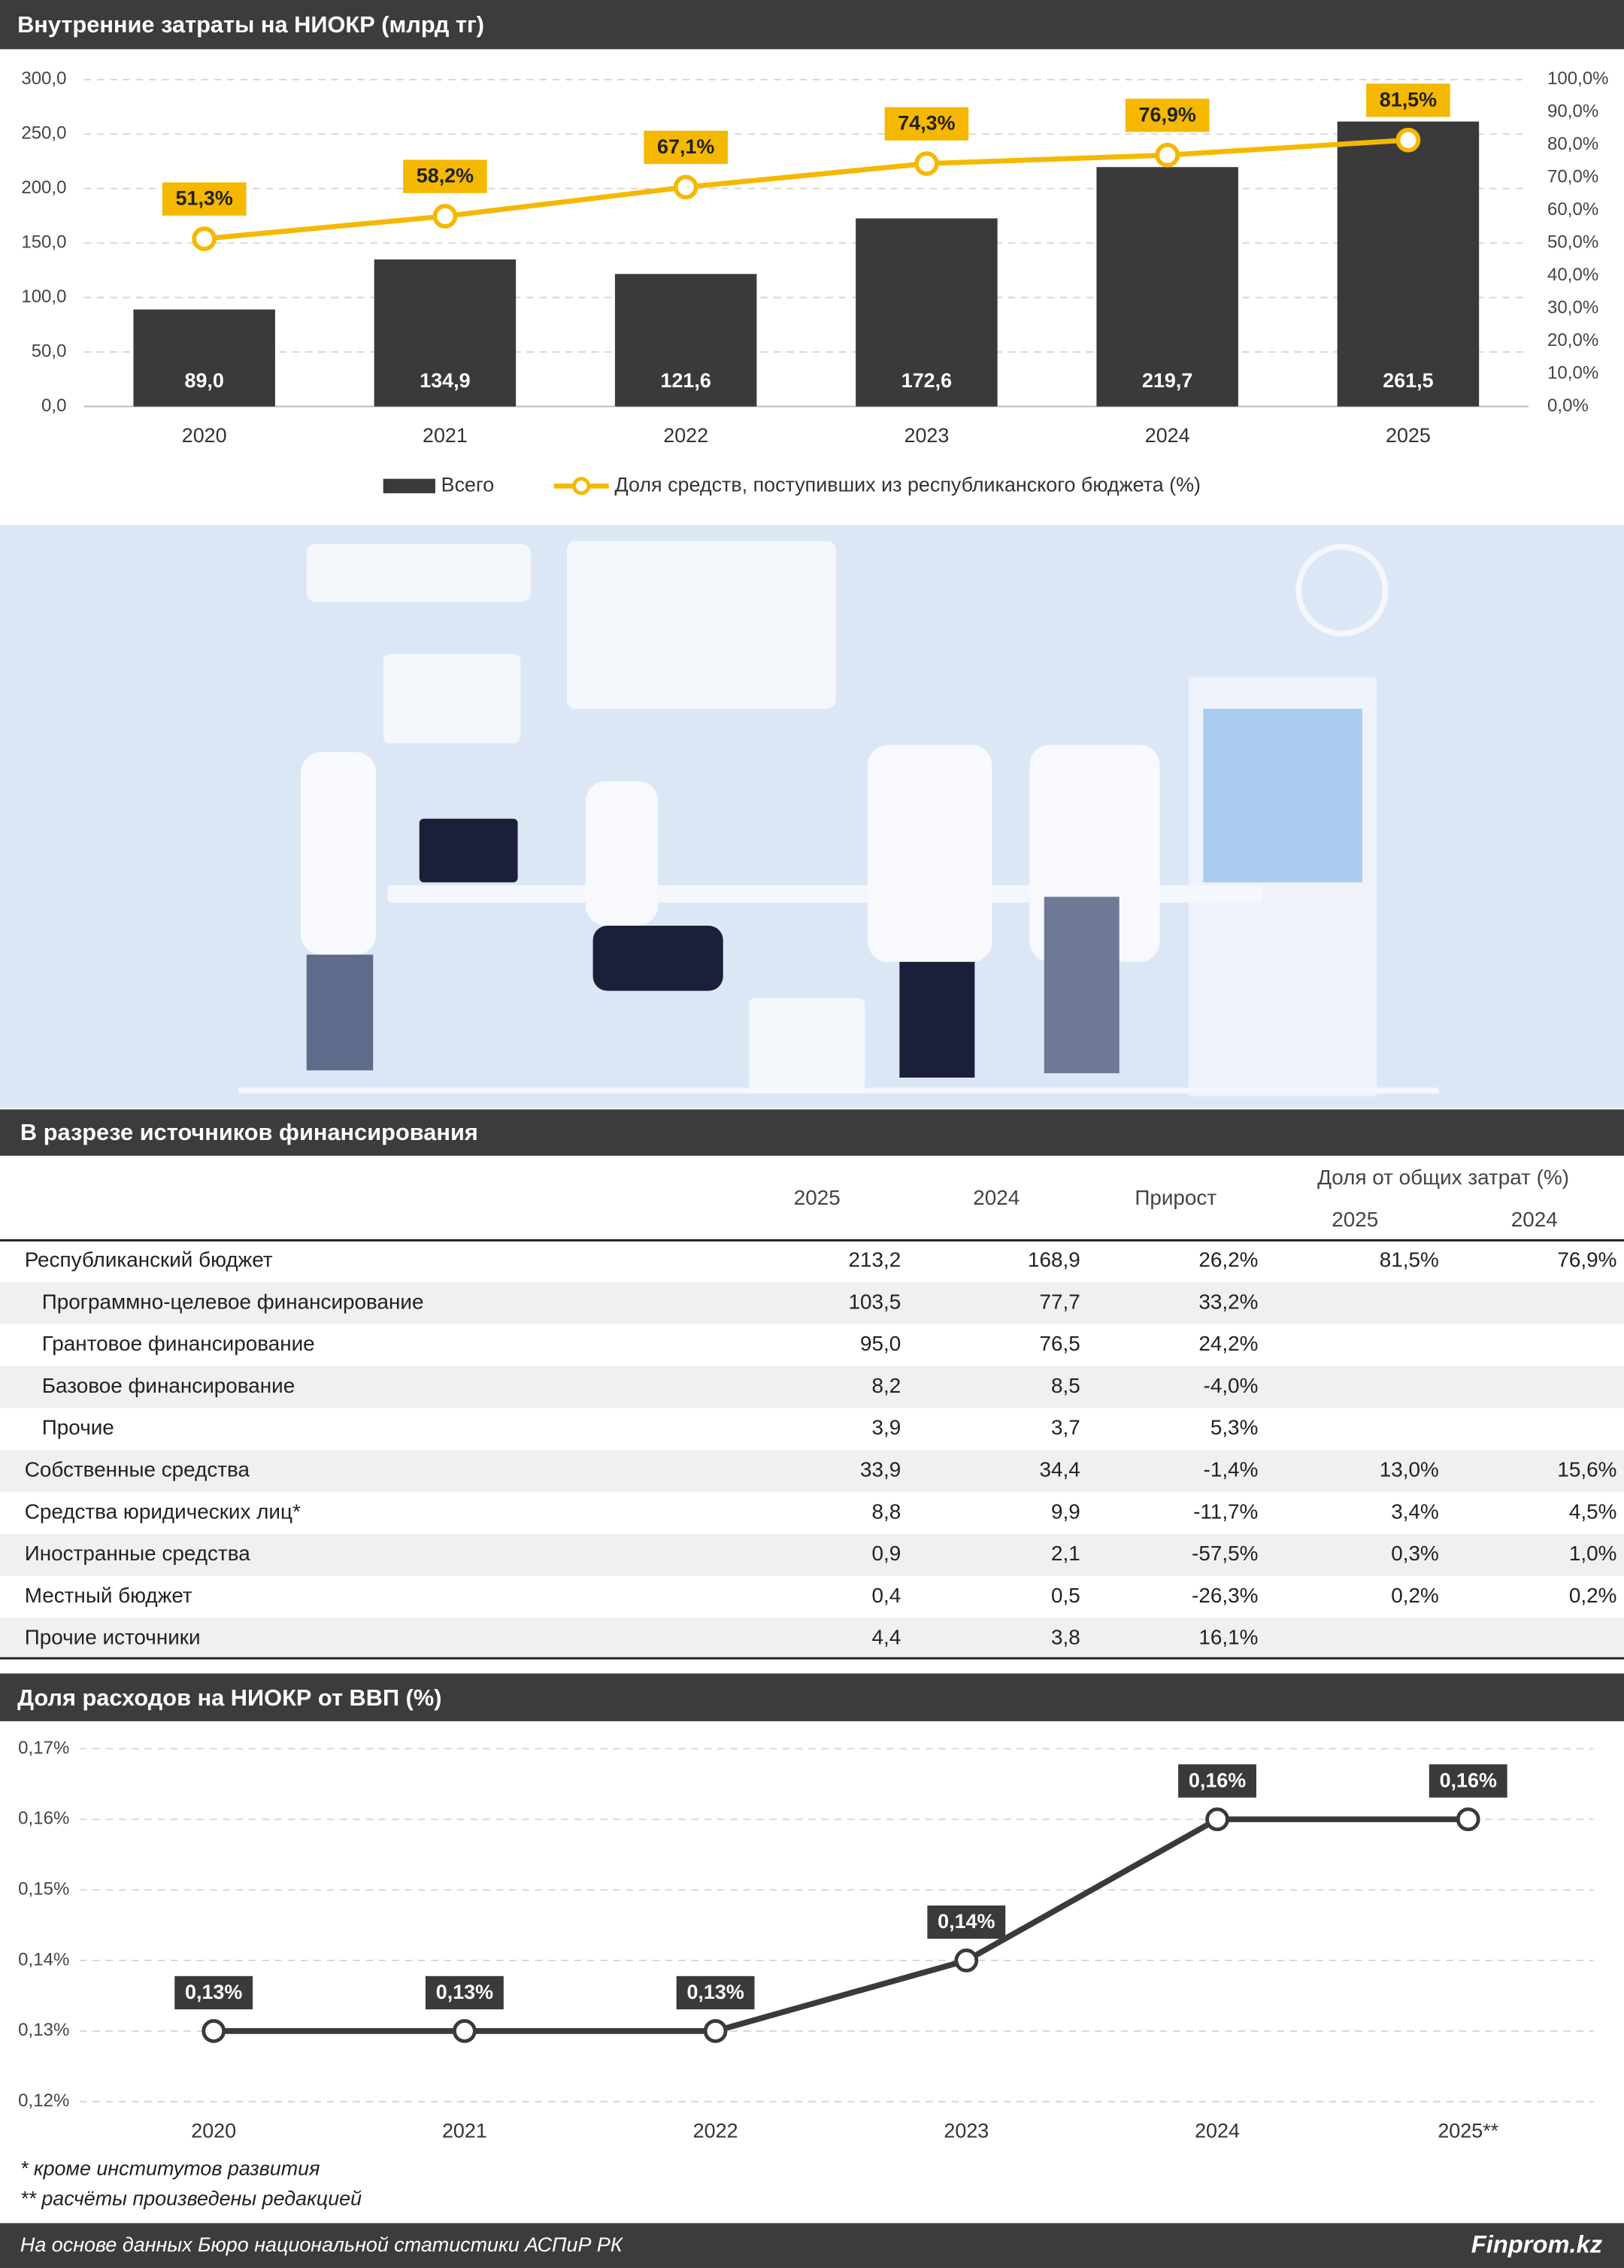 Image resolution: width=1624 pixels, height=2268 pixels. I want to click on y-tick-label: 100,0%, so click(1578, 78).